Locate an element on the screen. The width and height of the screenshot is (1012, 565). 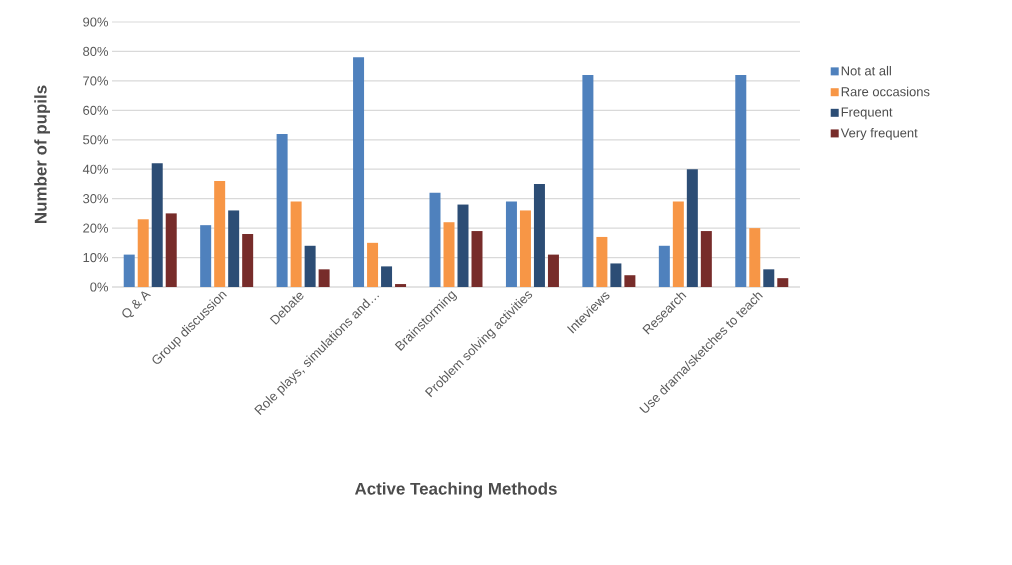
legend-label: Very frequent is located at coordinates (879, 134).